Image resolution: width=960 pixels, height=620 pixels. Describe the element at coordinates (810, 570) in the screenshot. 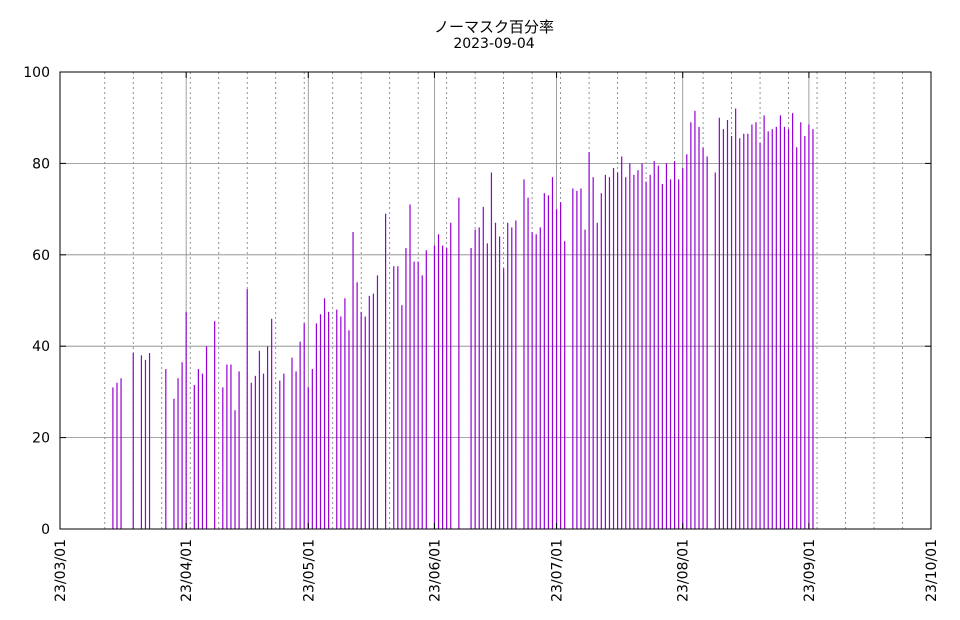

I see `x-tick-label: 23/09/01` at that location.